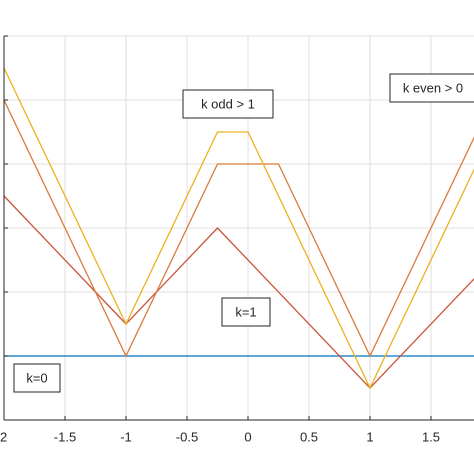  I want to click on x-tick-label: 1, so click(369, 436).